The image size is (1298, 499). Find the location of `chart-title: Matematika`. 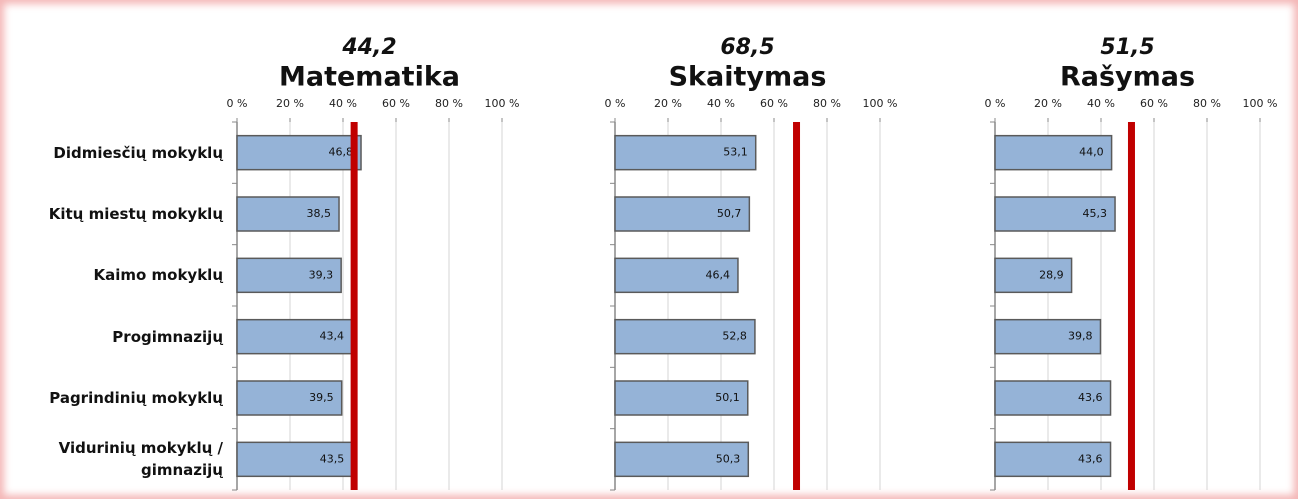

chart-title: Matematika is located at coordinates (369, 77).